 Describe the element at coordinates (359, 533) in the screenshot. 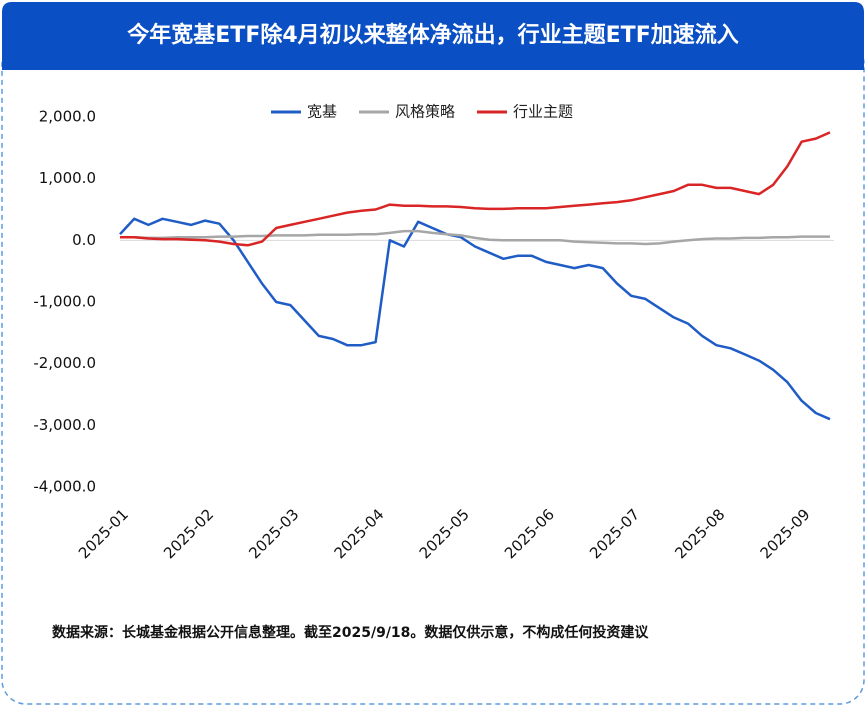

I see `x-tick-label: 2025-04` at that location.